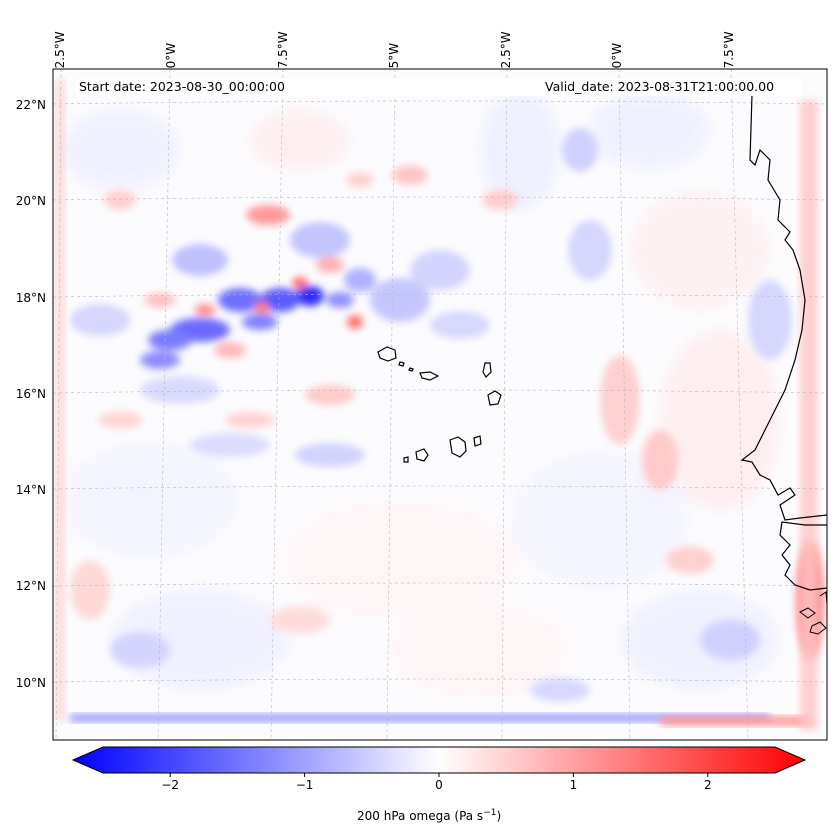 This screenshot has height=839, width=837. What do you see at coordinates (735, 721) in the screenshot?
I see `southern-boundary-band-red` at bounding box center [735, 721].